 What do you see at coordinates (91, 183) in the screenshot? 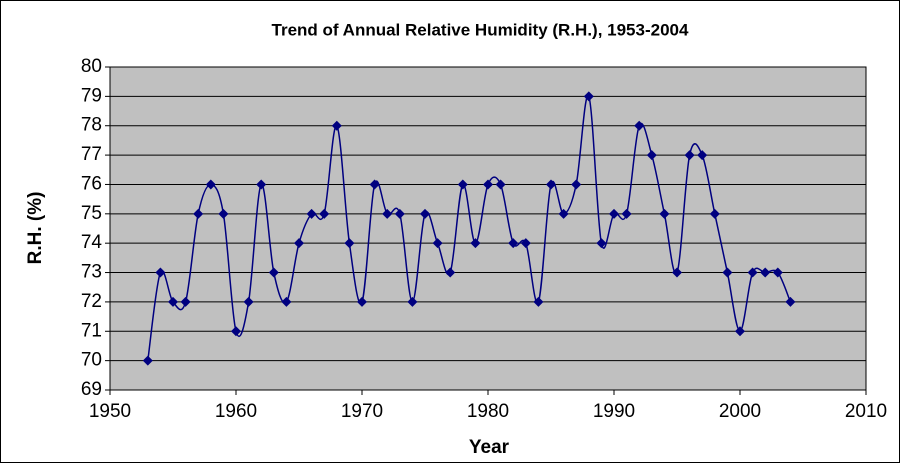
I see `y-tick-label: 76` at bounding box center [91, 183].